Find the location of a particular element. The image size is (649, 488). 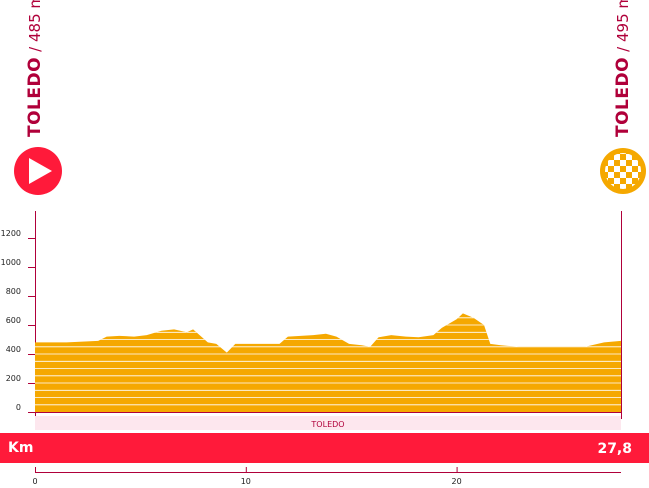

y-tick-label: 1000 is located at coordinates (11, 262).